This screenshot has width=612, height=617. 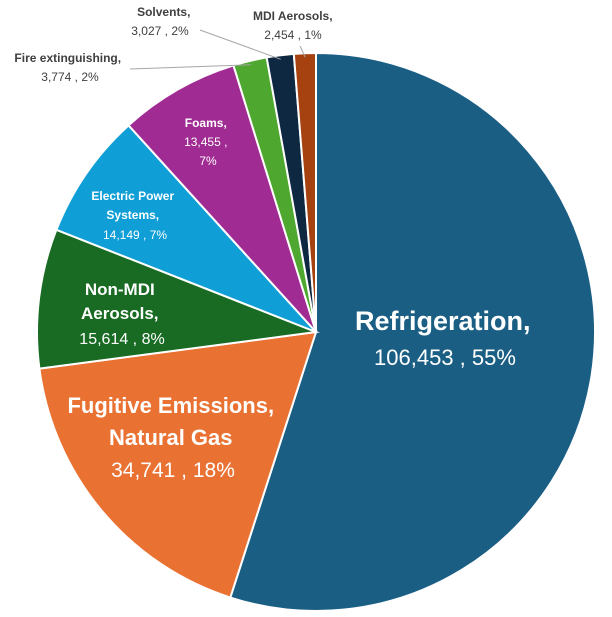 I want to click on leader-solvents, so click(x=240, y=44).